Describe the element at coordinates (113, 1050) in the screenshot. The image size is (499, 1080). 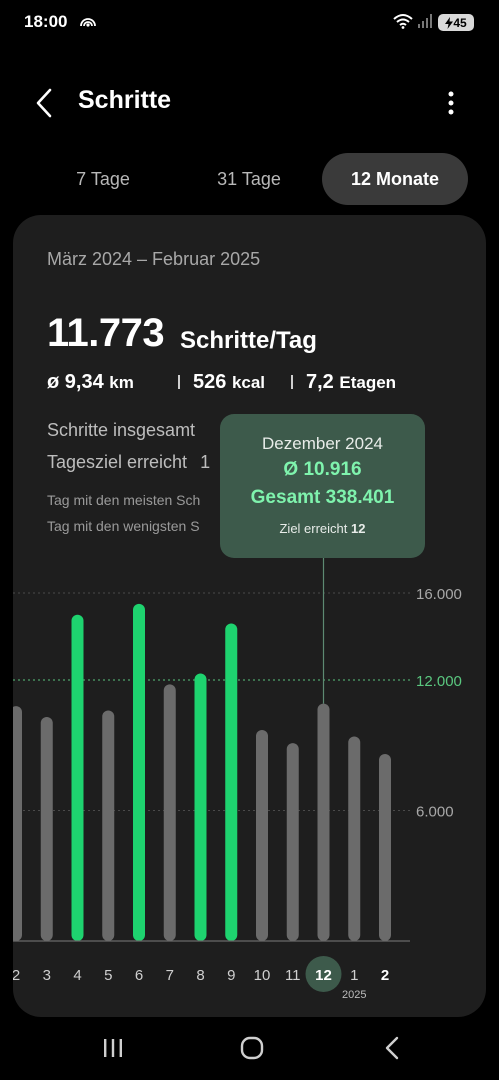
I see `recent-apps-button` at that location.